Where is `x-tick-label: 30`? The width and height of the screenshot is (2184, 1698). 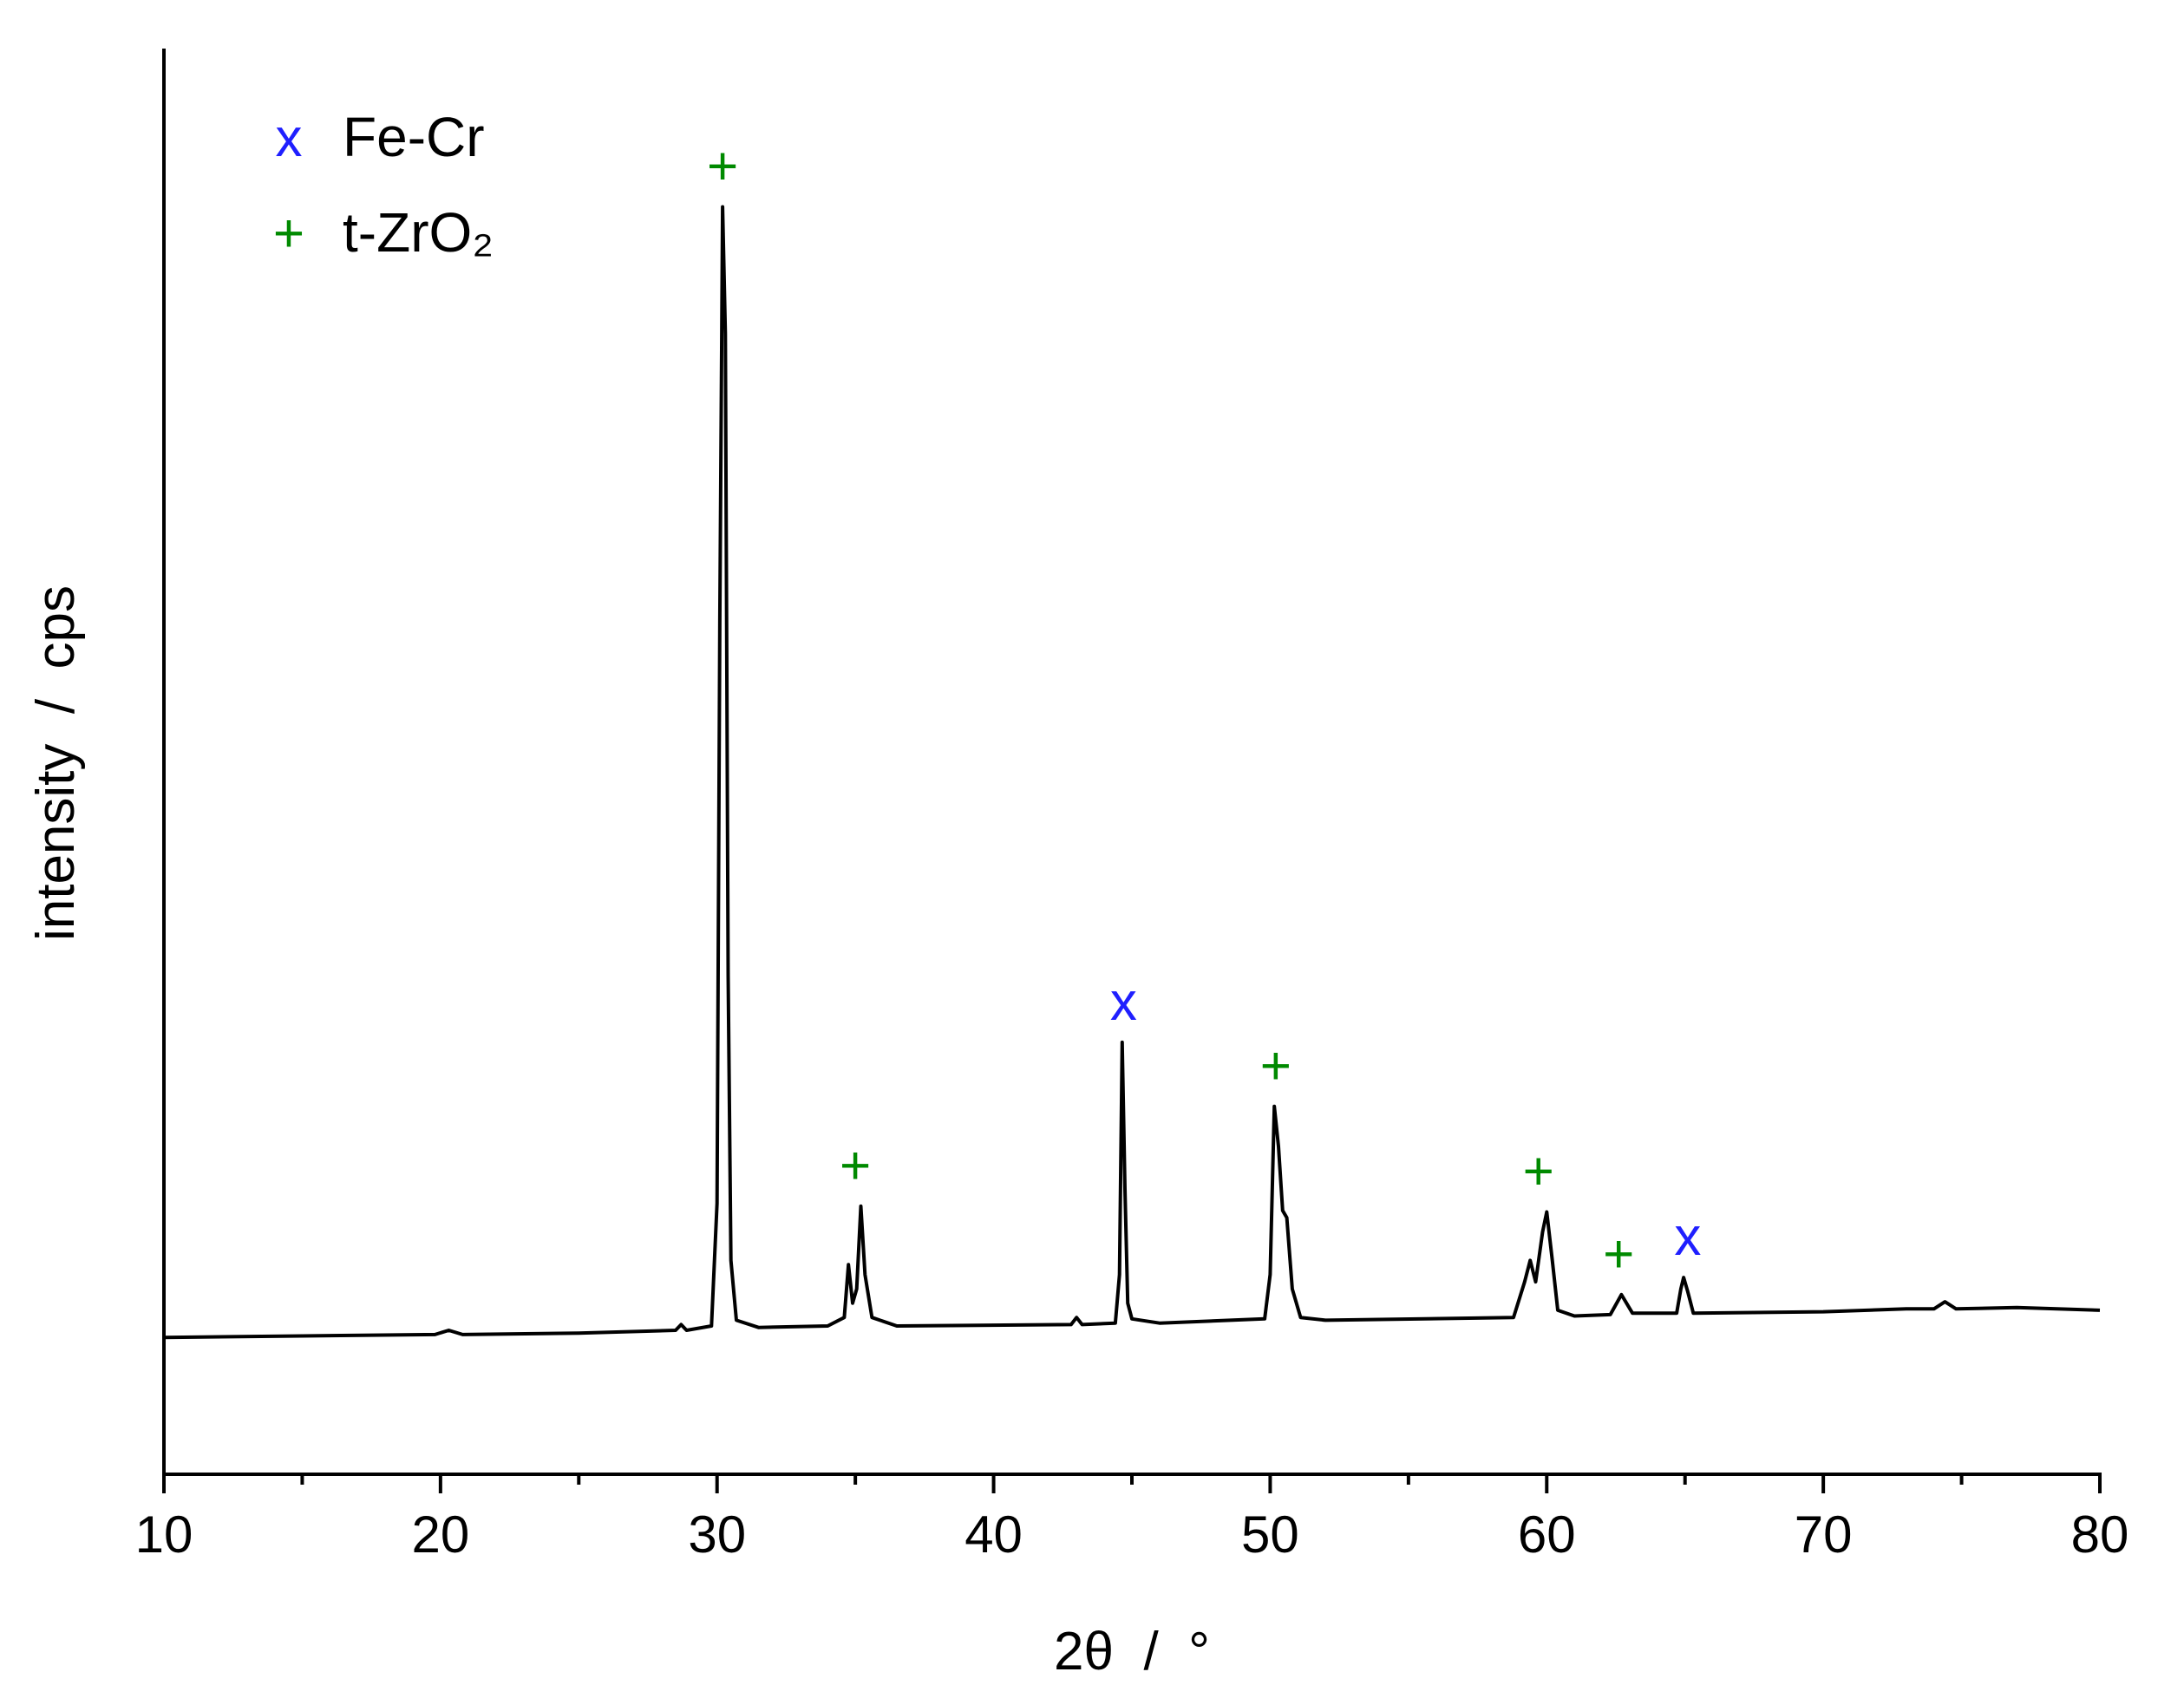 x-tick-label: 30 is located at coordinates (717, 1534).